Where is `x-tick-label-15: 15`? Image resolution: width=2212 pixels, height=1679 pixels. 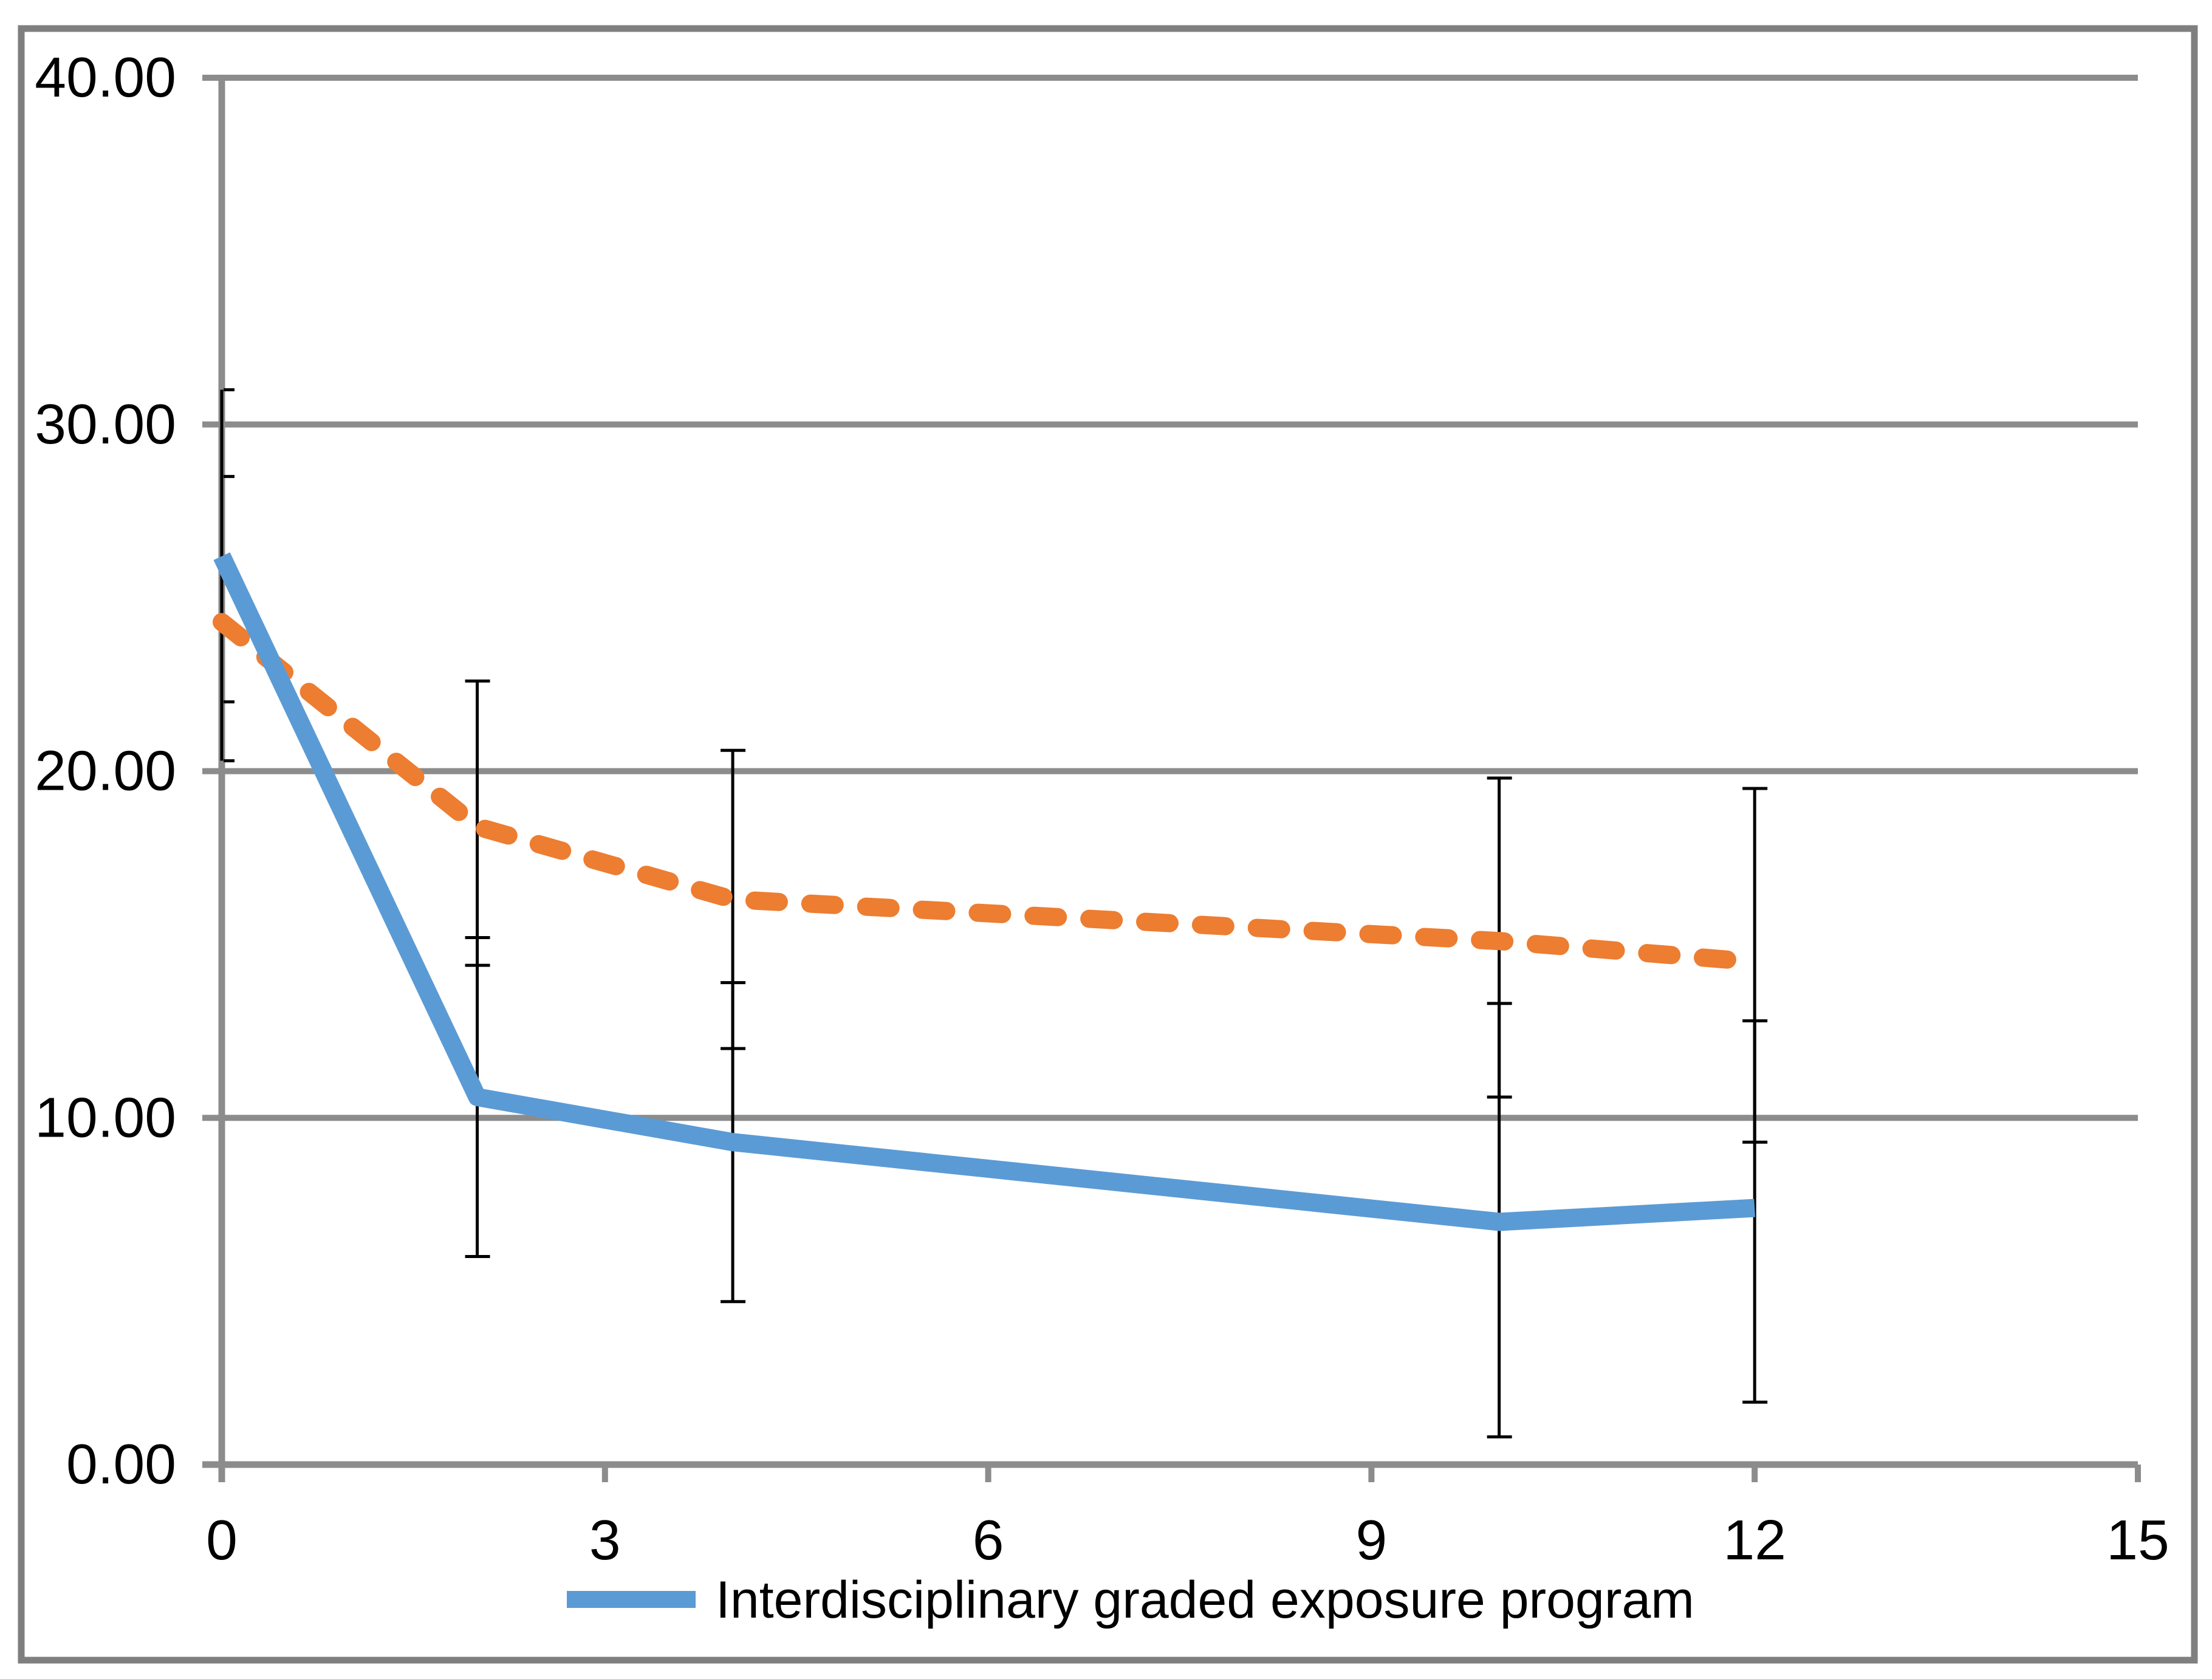 x-tick-label-15: 15 is located at coordinates (2137, 1539).